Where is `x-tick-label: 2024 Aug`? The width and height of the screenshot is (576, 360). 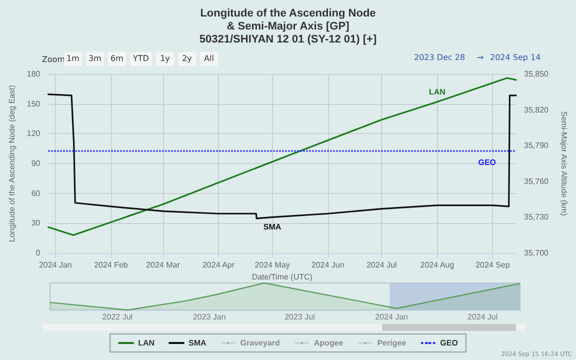
x-tick-label: 2024 Aug is located at coordinates (437, 265).